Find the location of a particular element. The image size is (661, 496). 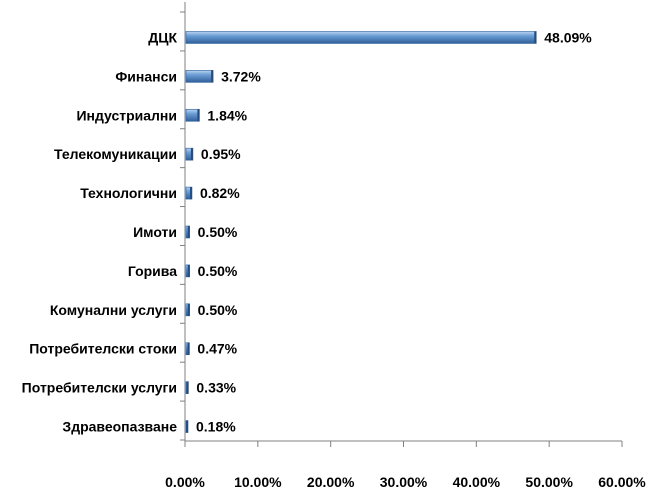

x-tick-label: 50.00% is located at coordinates (549, 482).